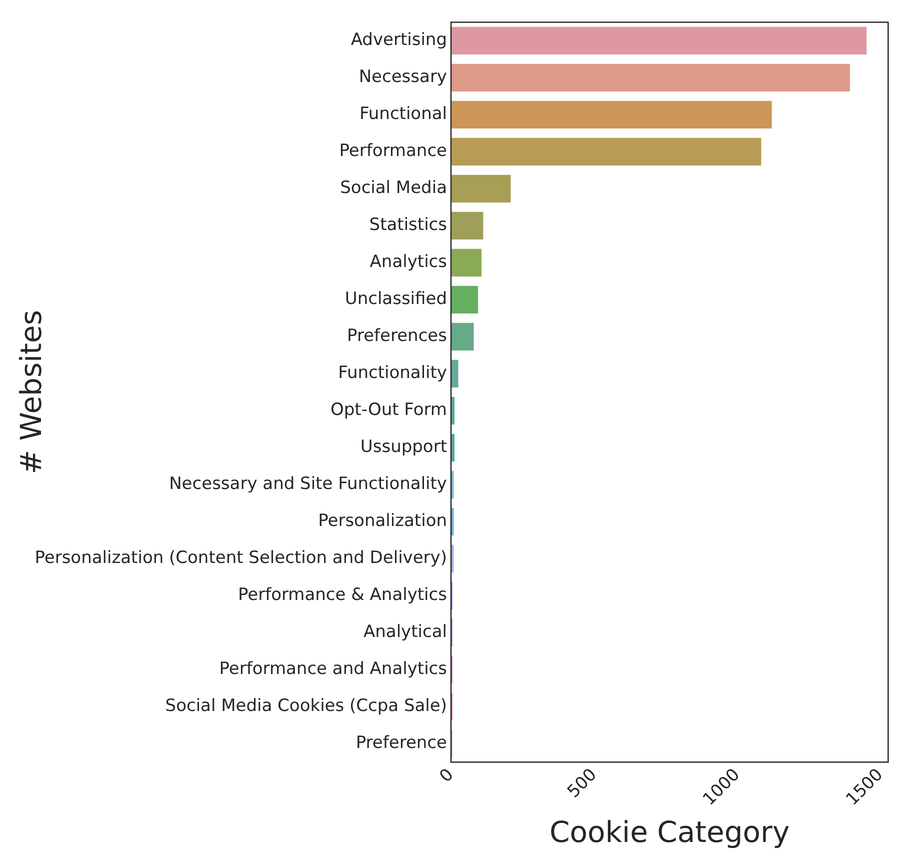 This screenshot has width=906, height=864. Describe the element at coordinates (403, 114) in the screenshot. I see `y-tick-label: Functional` at that location.